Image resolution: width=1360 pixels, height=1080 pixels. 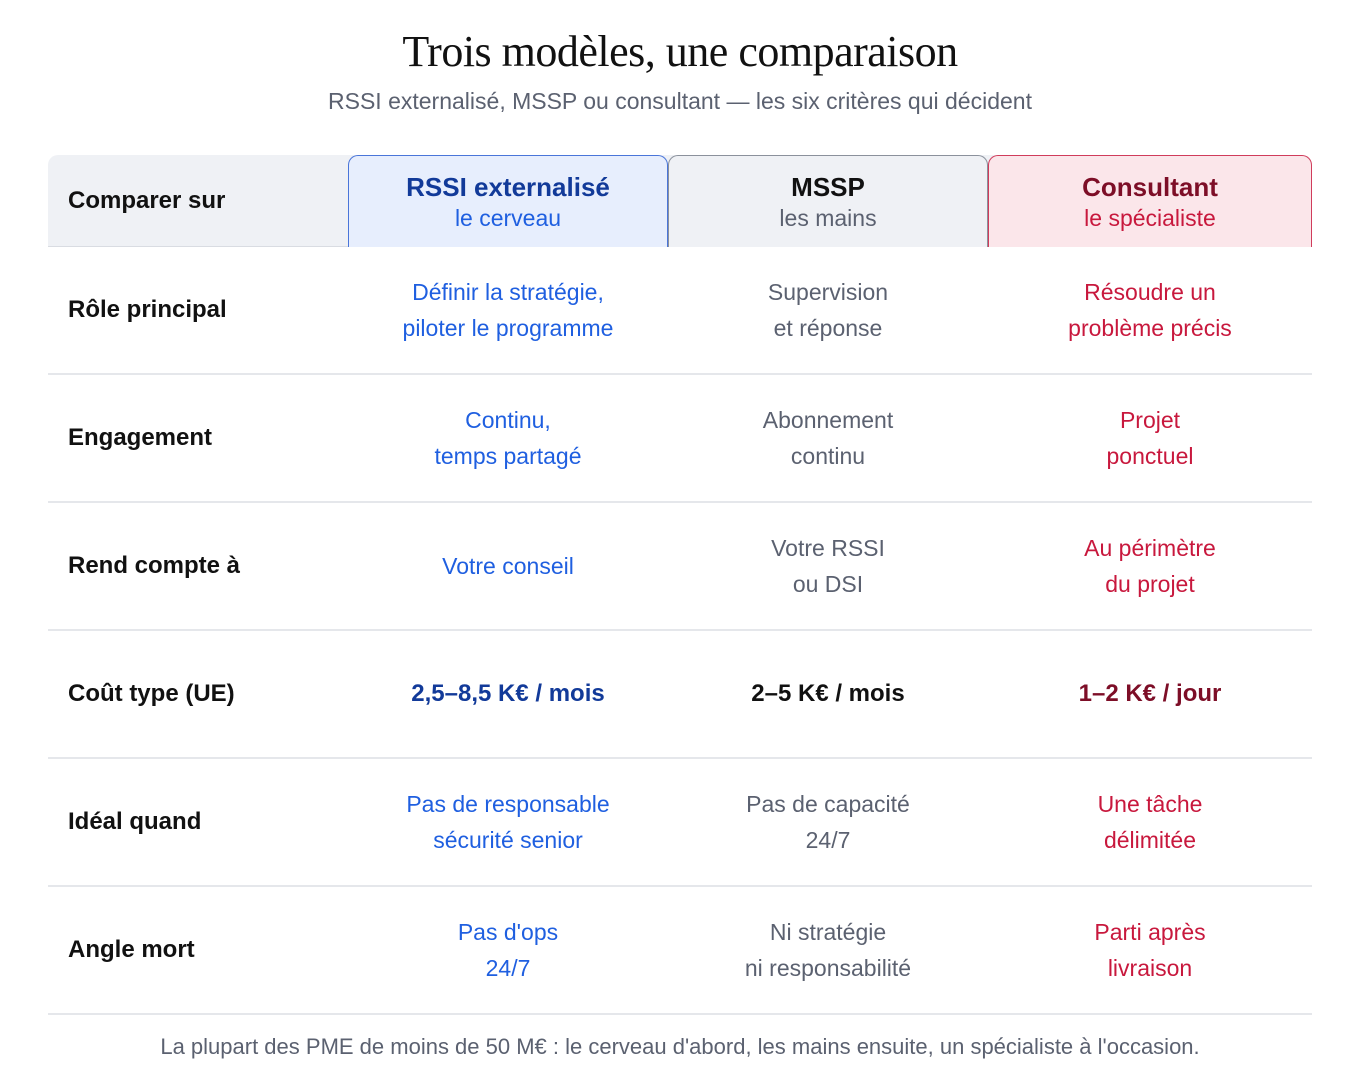 I want to click on cell-line: Pas d'ops, so click(x=508, y=932).